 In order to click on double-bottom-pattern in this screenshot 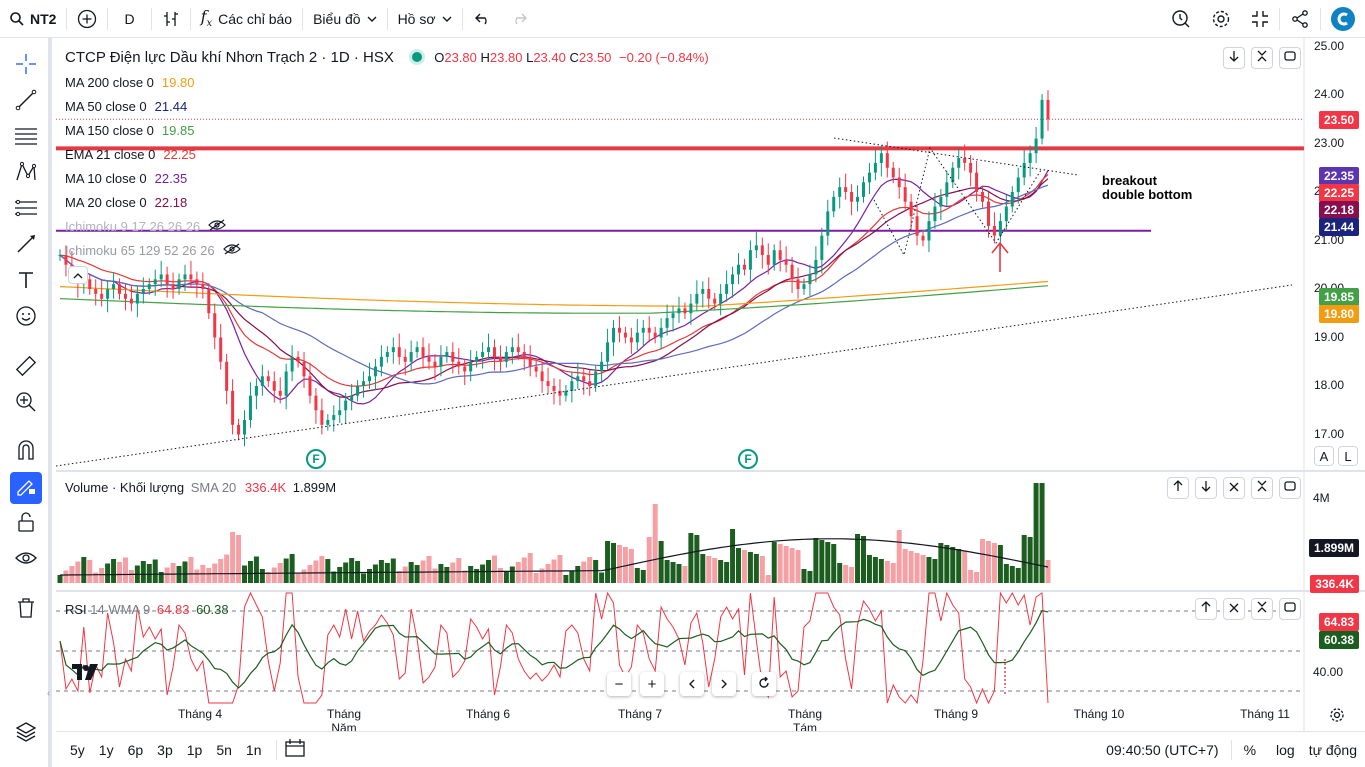, I will do `click(957, 201)`.